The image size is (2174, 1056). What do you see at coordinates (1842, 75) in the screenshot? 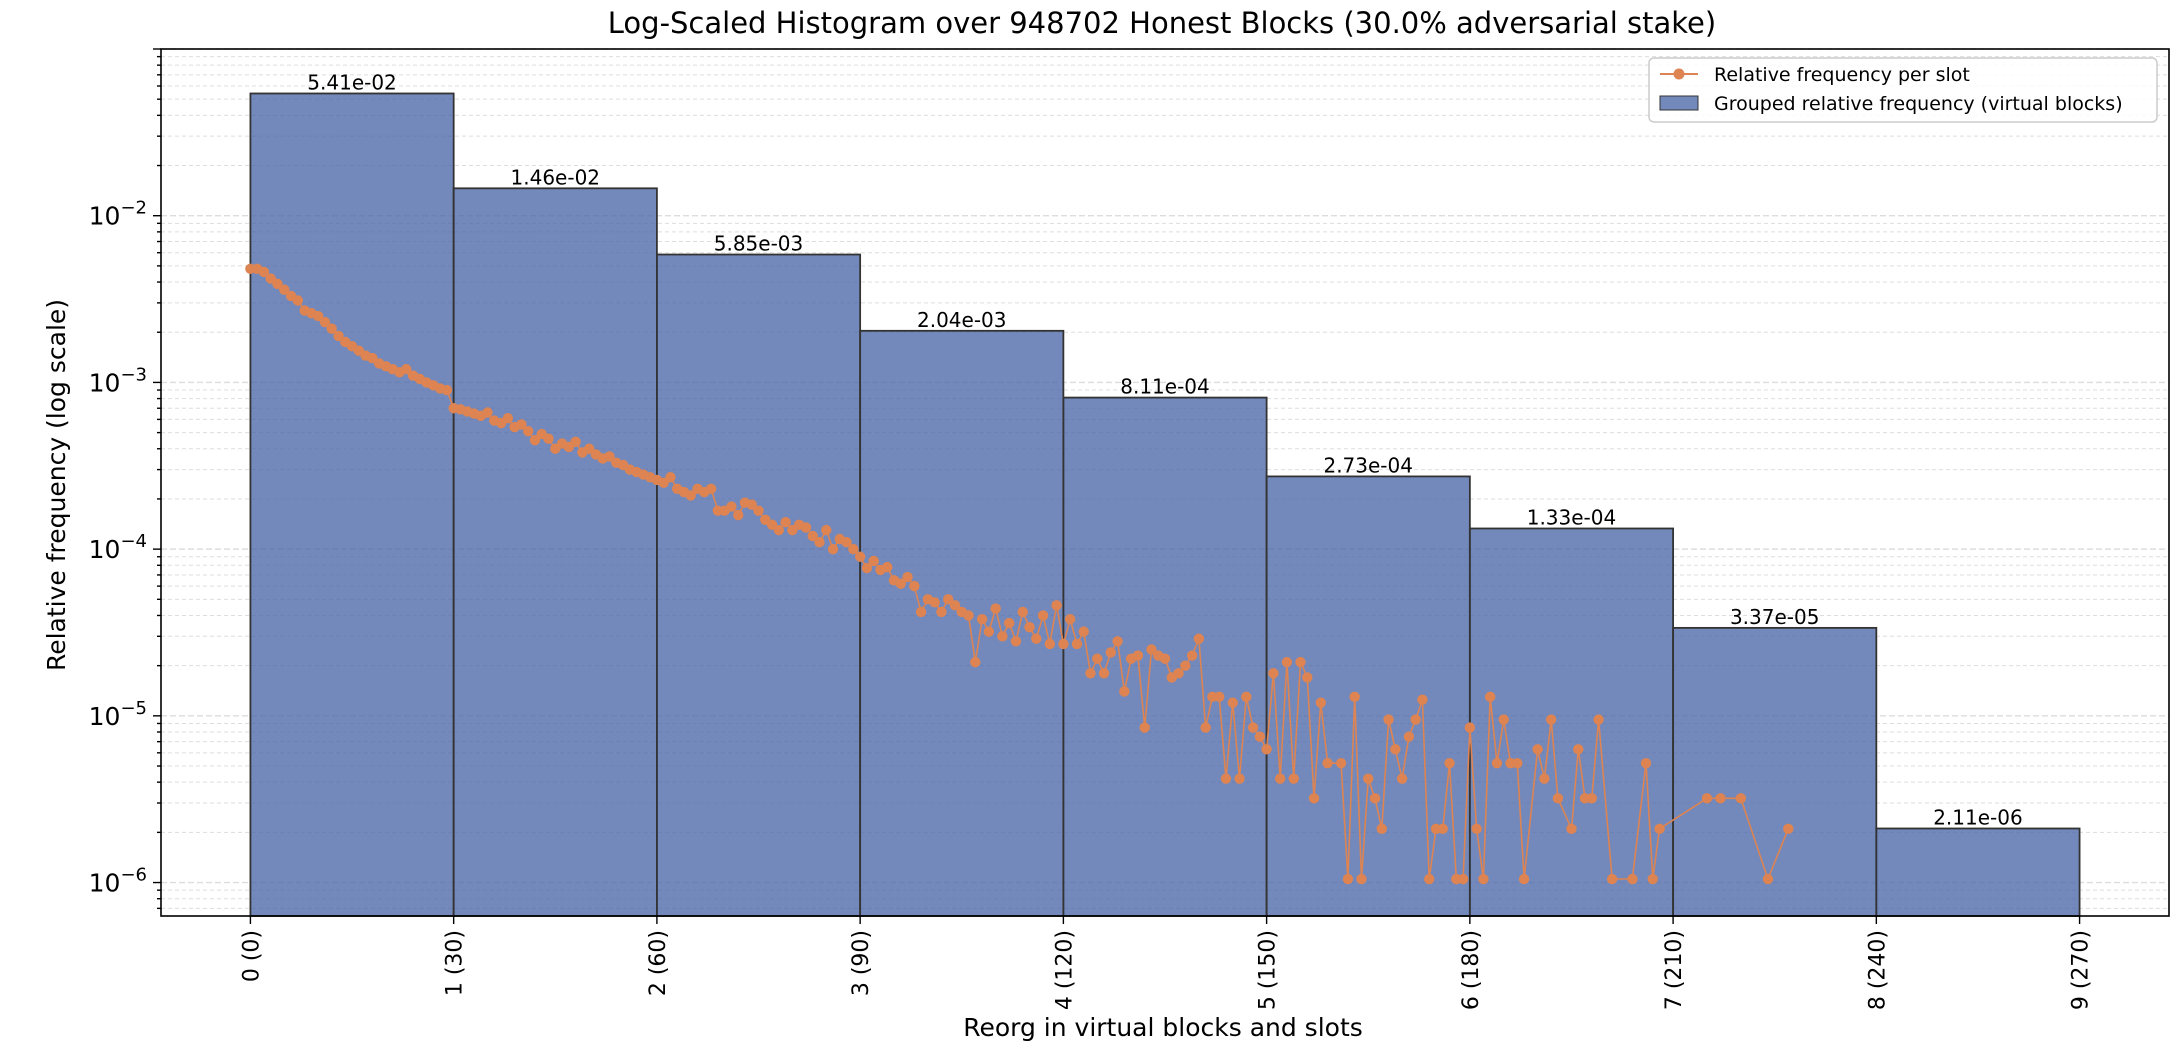
I see `legend-label-line: Relative frequency per slot` at bounding box center [1842, 75].